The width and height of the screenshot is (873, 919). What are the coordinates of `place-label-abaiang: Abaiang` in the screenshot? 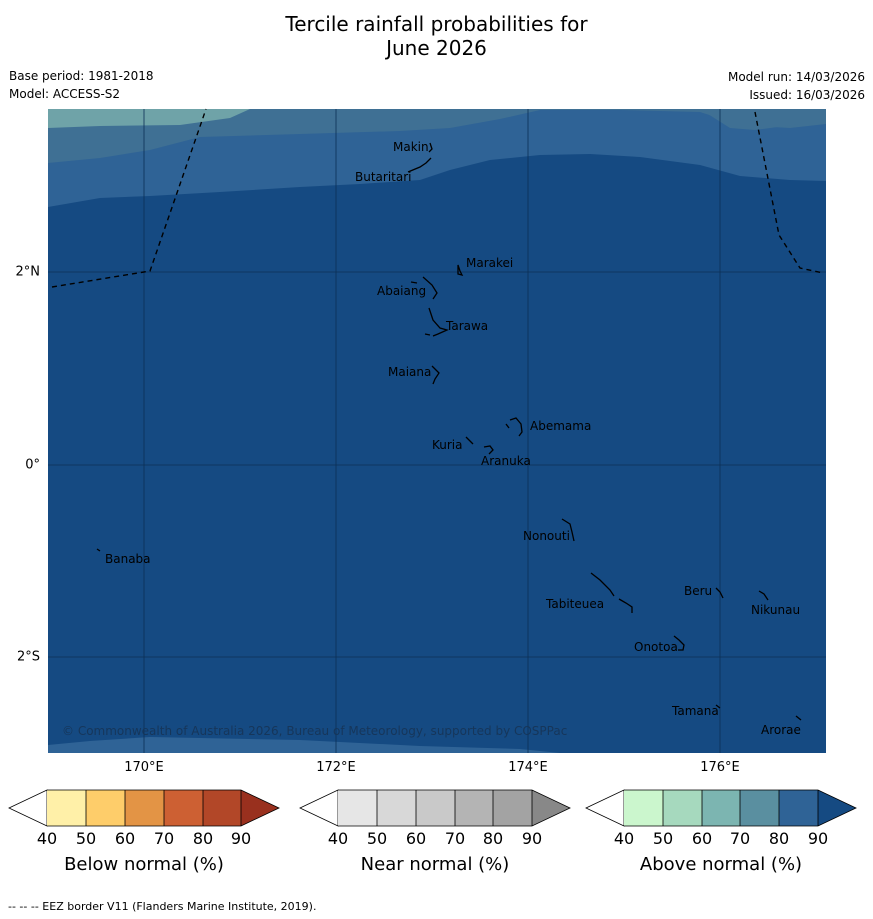 It's located at (401, 291).